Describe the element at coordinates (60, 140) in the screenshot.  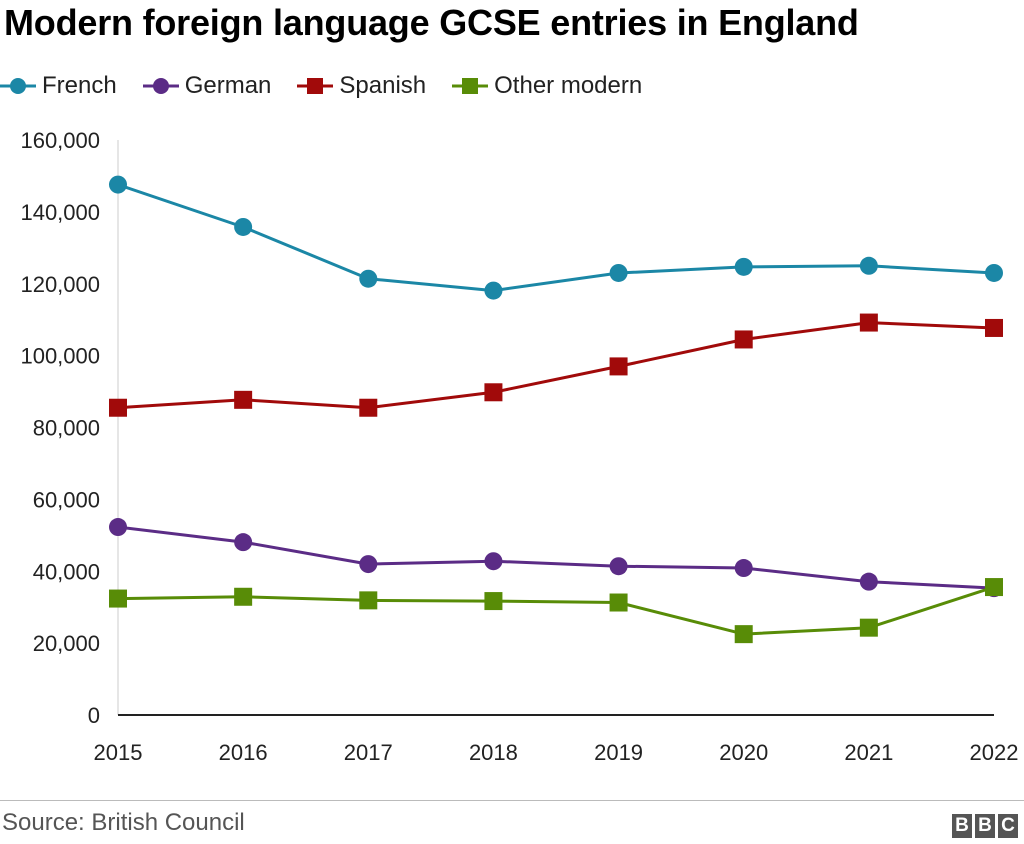
I see `y-tick-label: 160,000` at that location.